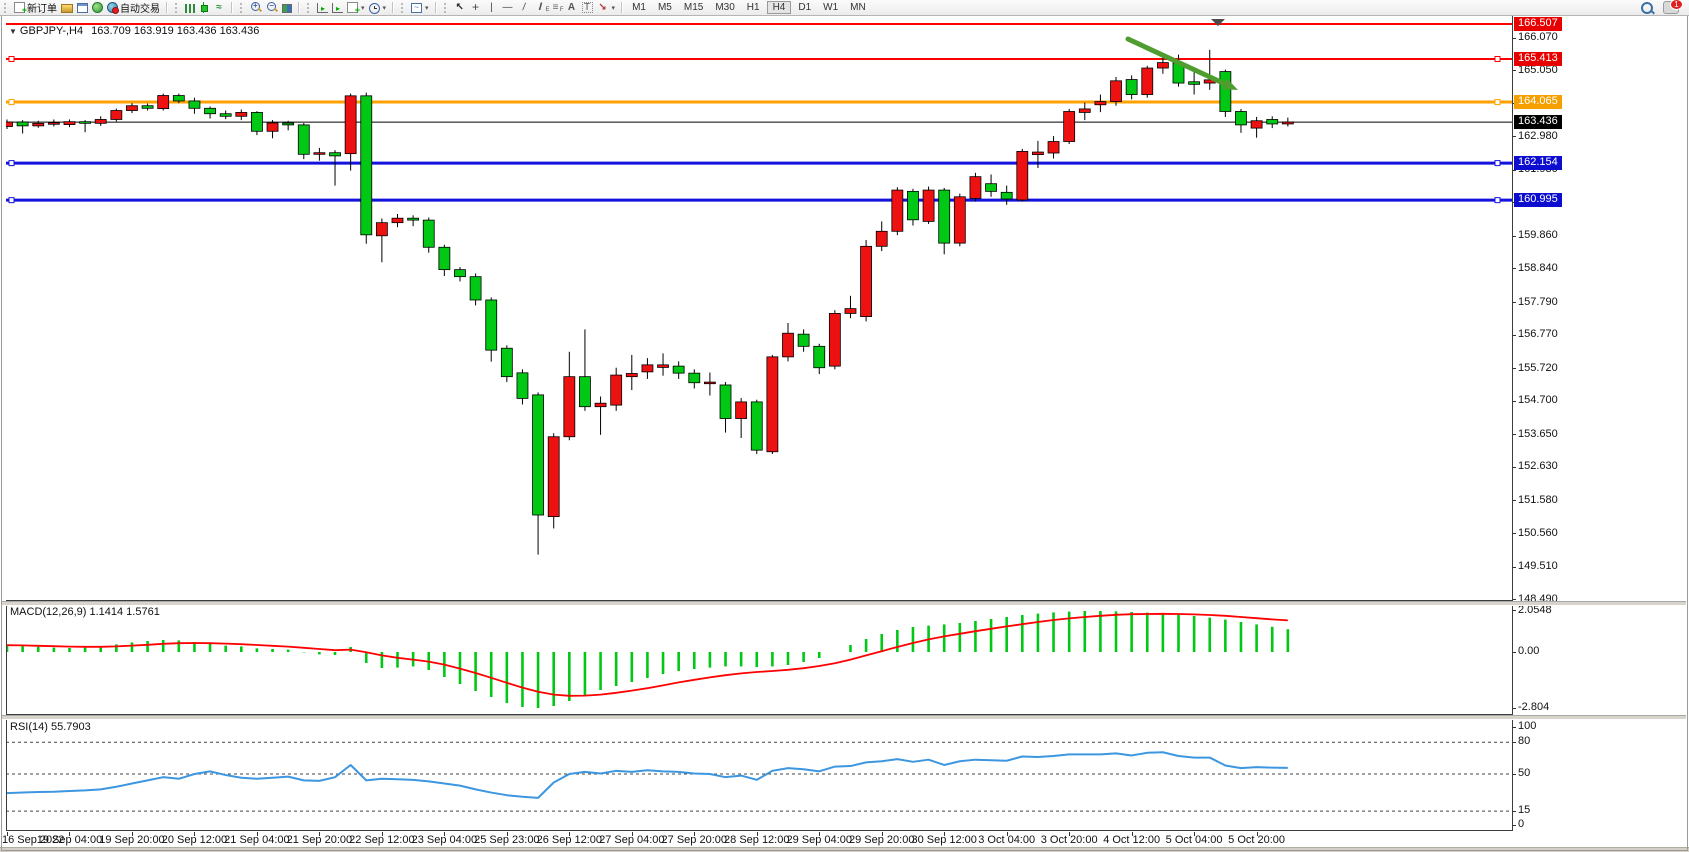 The image size is (1689, 852). What do you see at coordinates (319, 840) in the screenshot?
I see `time-tick-label: 21 Sep 20:00` at bounding box center [319, 840].